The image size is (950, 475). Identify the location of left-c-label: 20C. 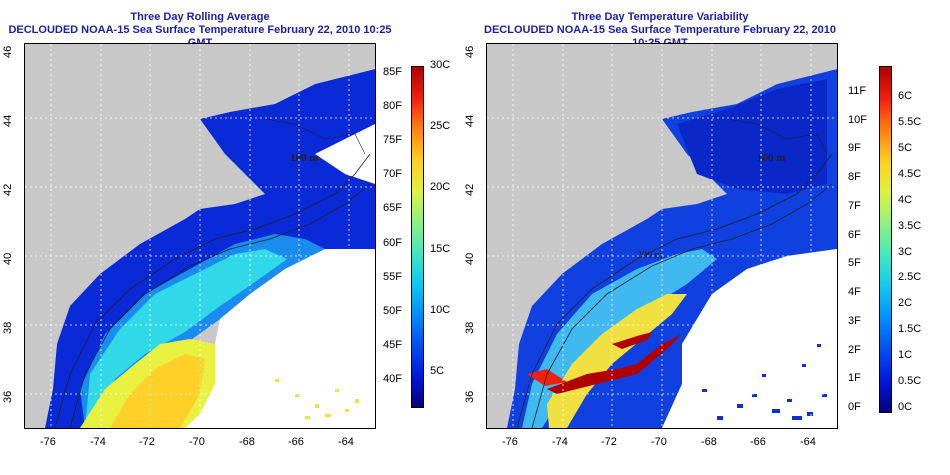
(440, 187).